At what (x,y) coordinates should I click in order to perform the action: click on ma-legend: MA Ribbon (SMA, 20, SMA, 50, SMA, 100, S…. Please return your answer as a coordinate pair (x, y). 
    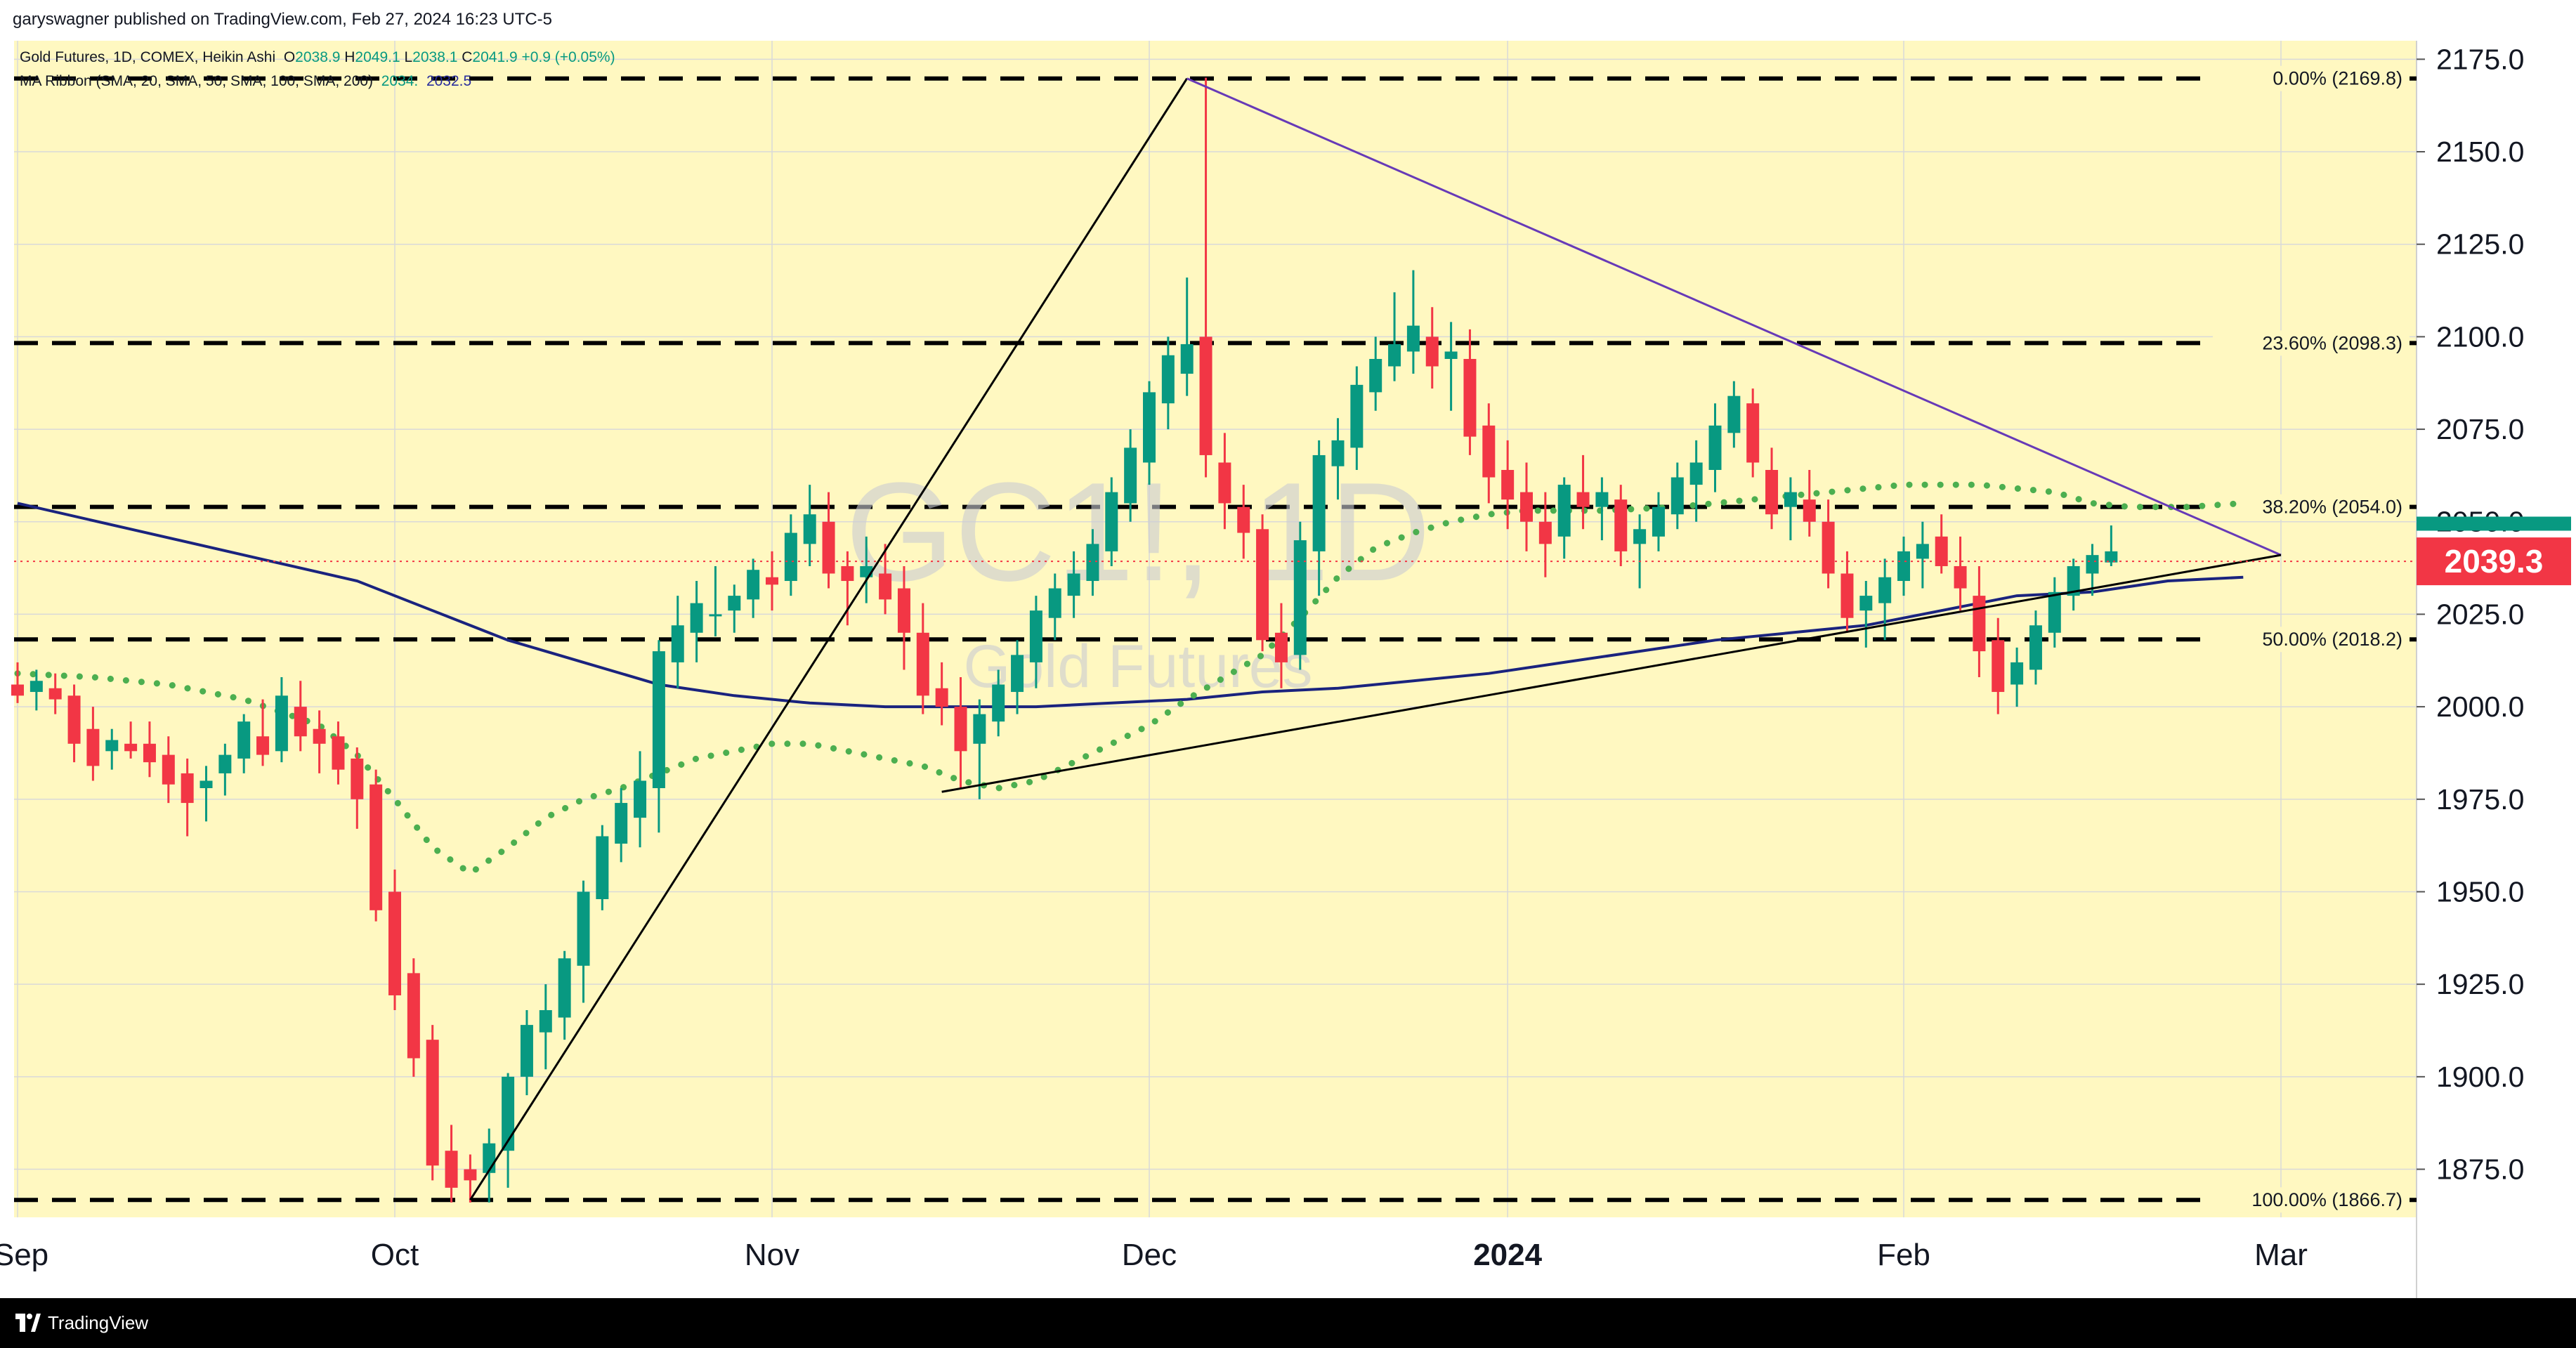
    Looking at the image, I should click on (246, 81).